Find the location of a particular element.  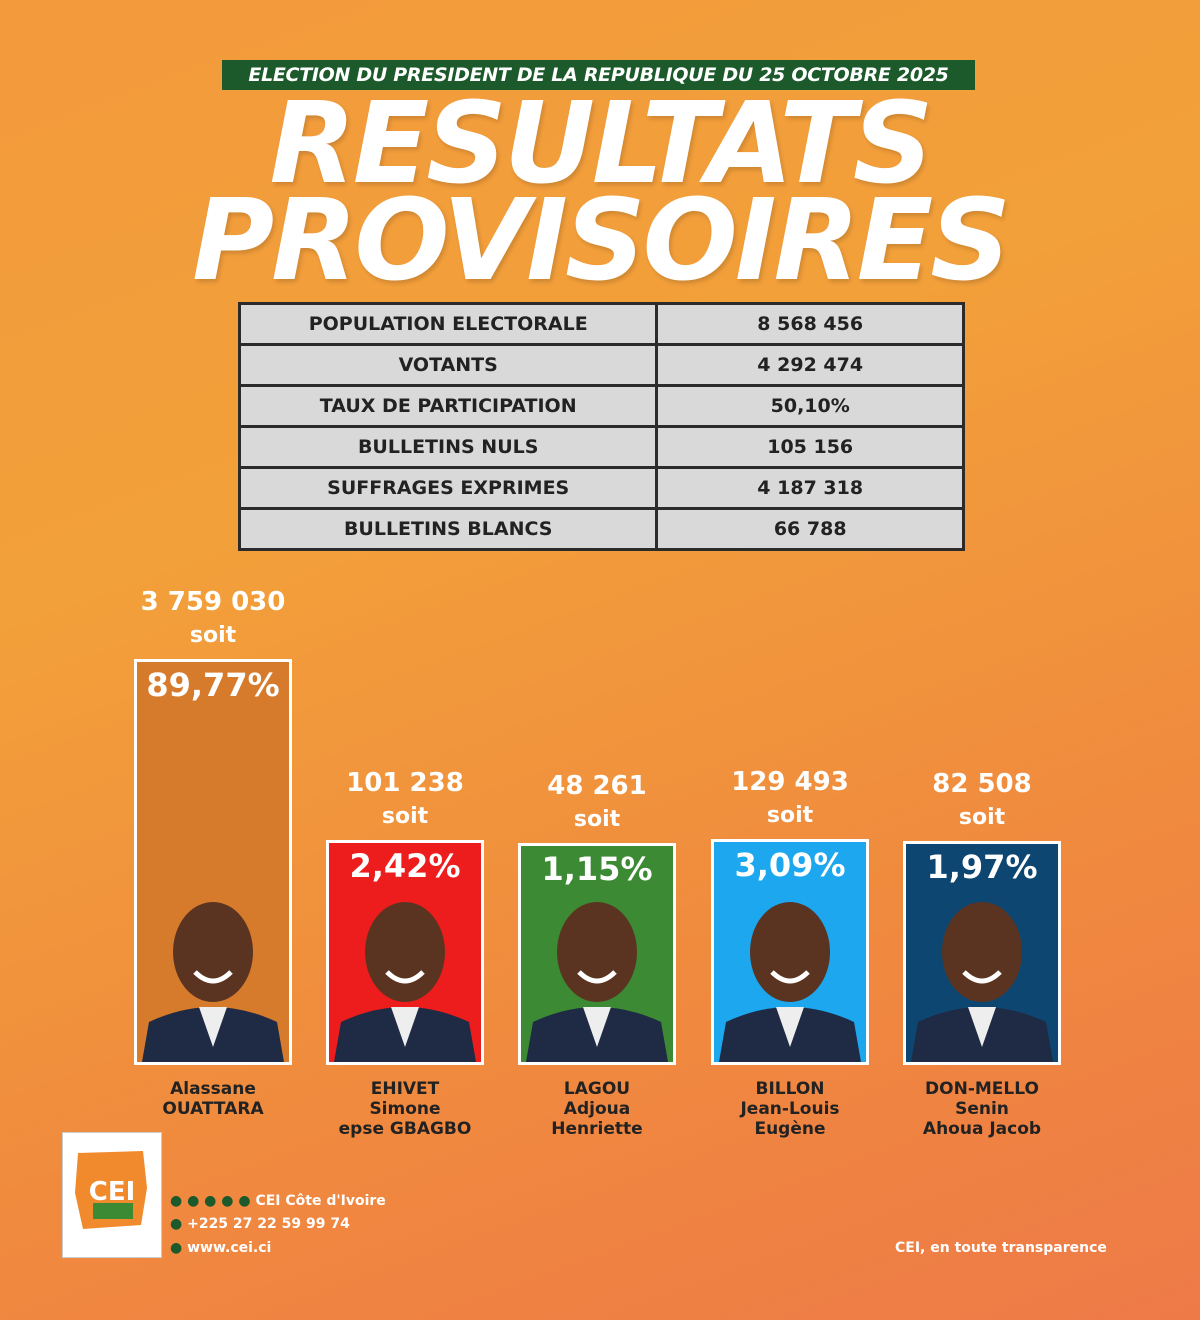

stat-value: 4 187 318 is located at coordinates (810, 488).